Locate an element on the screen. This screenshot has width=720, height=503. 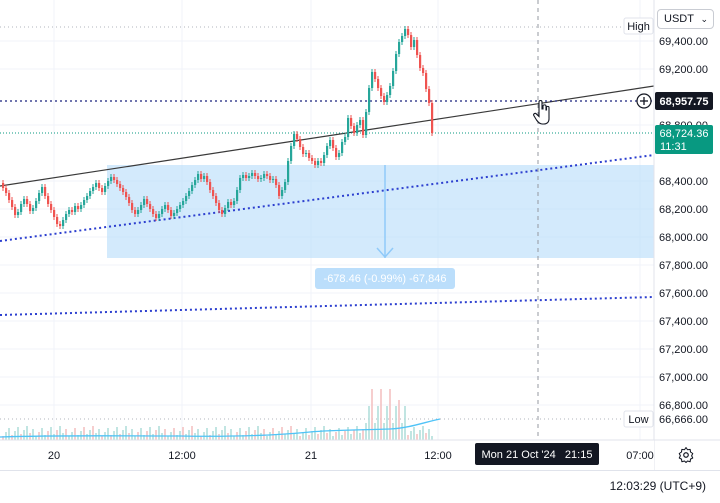
crosshair-time-tag is located at coordinates (537, 454).